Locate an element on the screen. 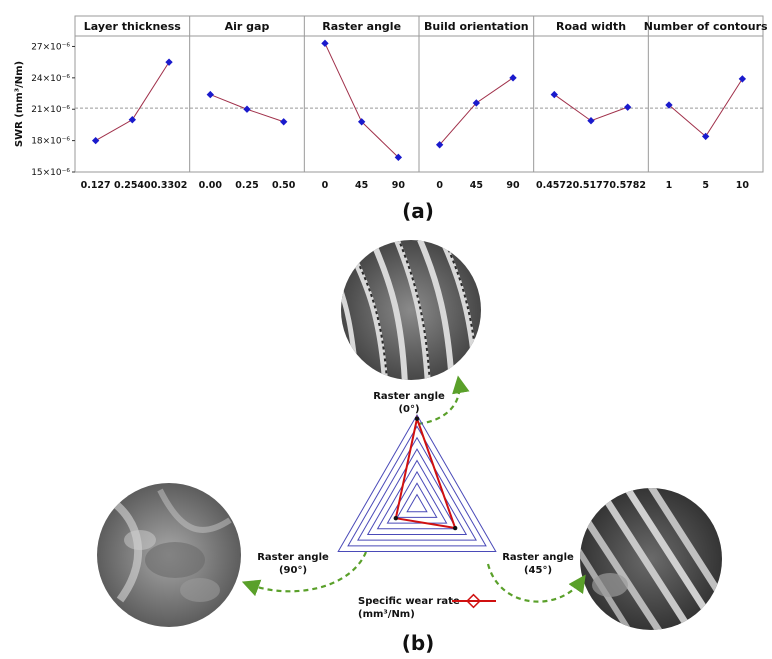  y-tick-label: 24×10⁻⁶ is located at coordinates (50, 79).